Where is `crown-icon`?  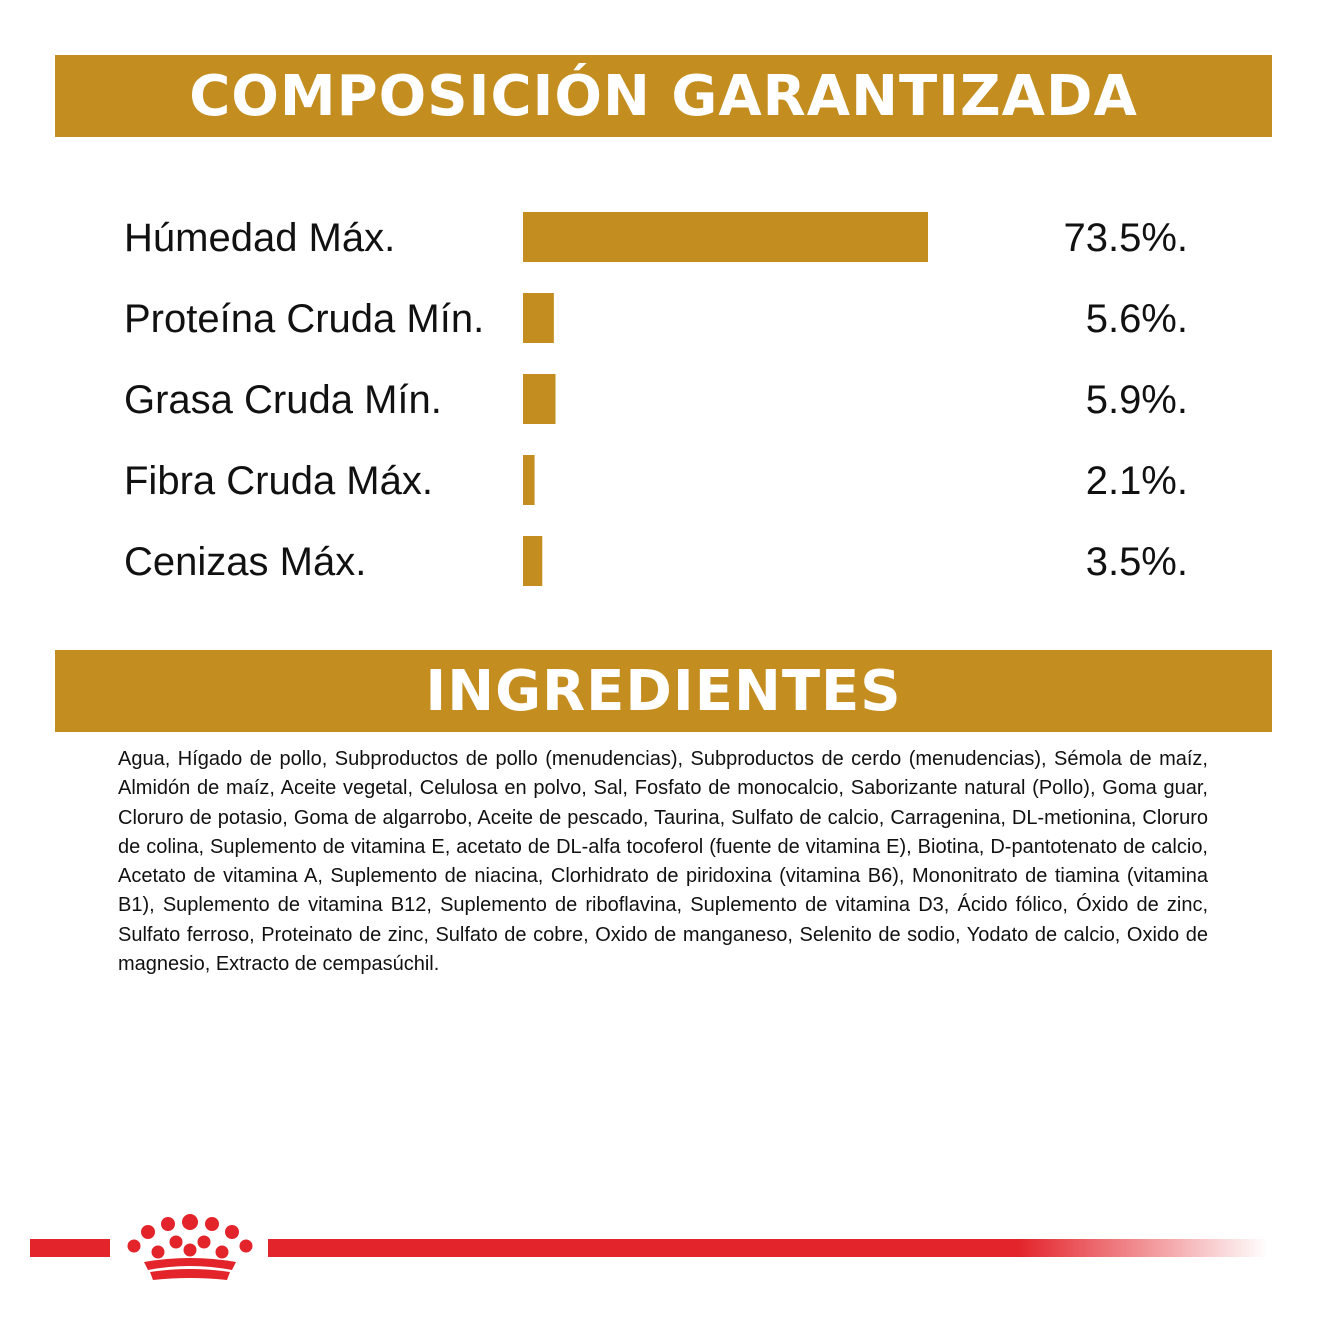 crown-icon is located at coordinates (190, 1247).